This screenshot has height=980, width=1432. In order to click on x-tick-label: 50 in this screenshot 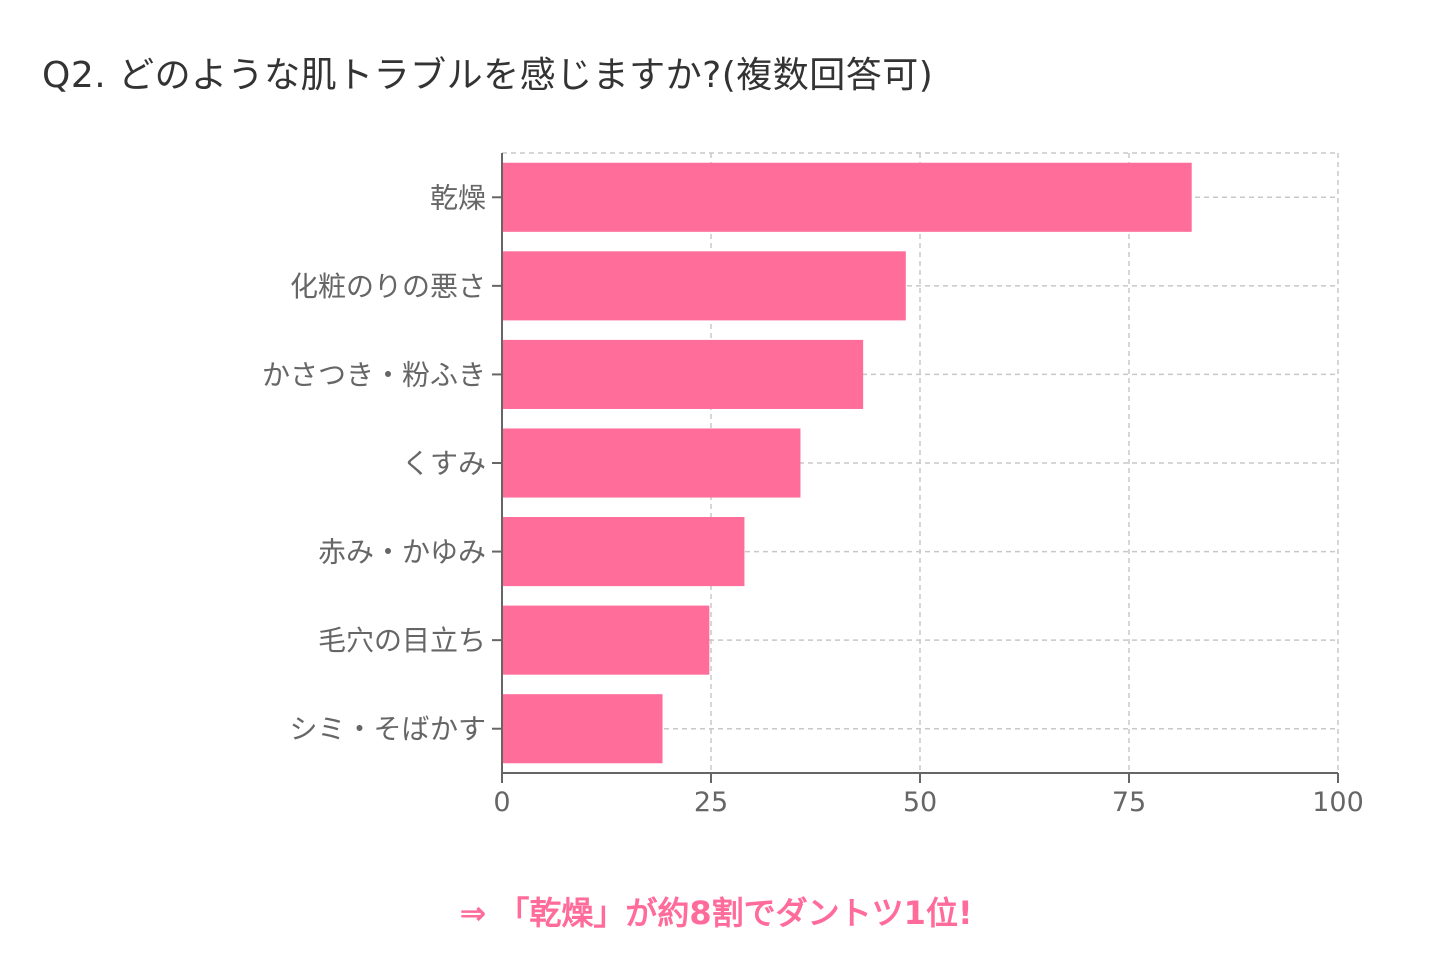, I will do `click(920, 802)`.